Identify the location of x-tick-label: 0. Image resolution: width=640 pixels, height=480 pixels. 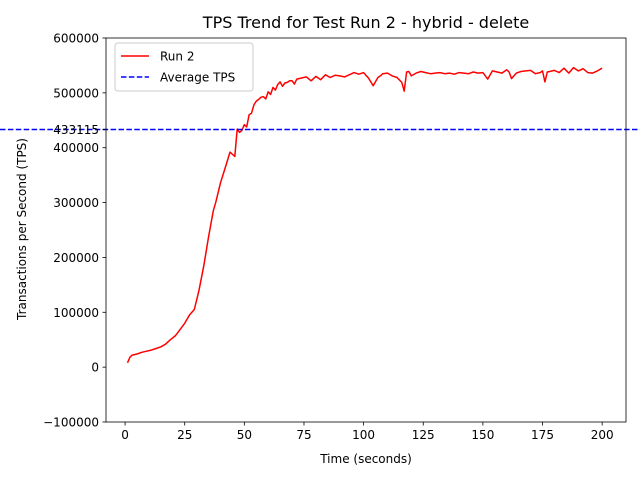
(125, 435).